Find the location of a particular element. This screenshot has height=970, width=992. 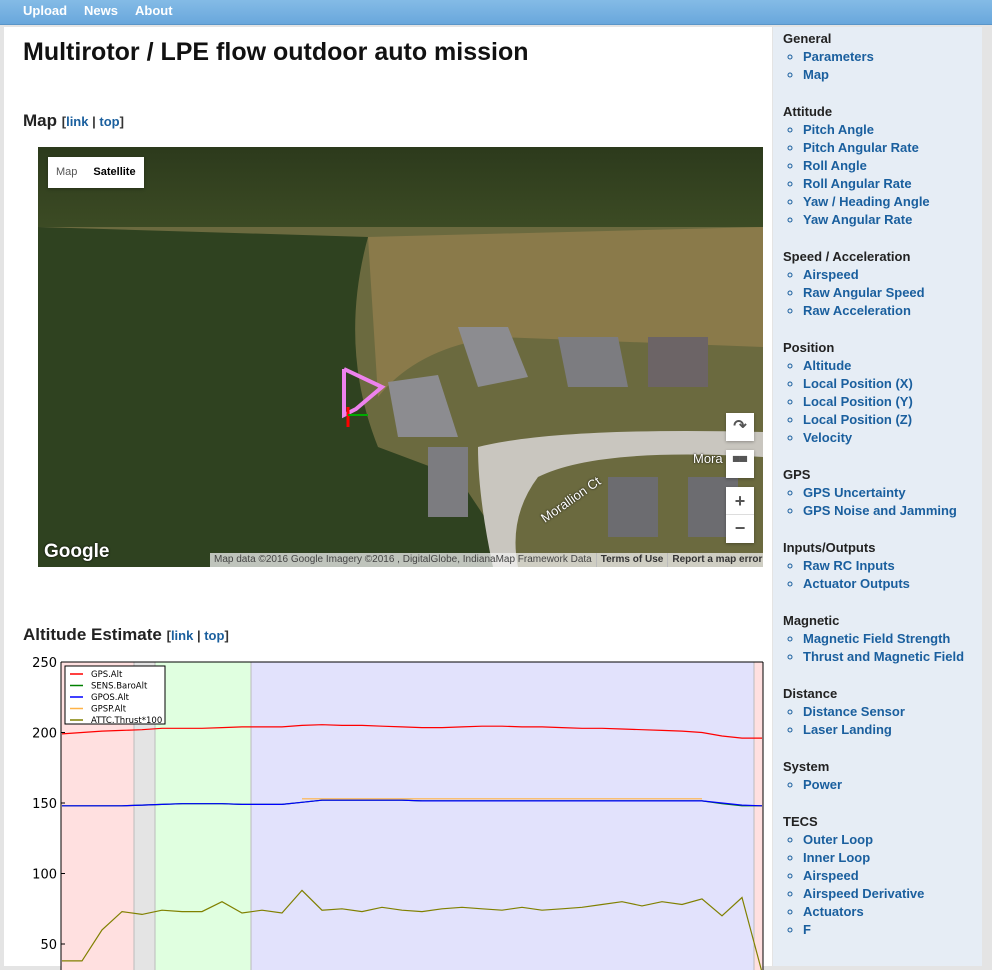

altitude-section-heading: Altitude Estimate [link | top] is located at coordinates (126, 634).